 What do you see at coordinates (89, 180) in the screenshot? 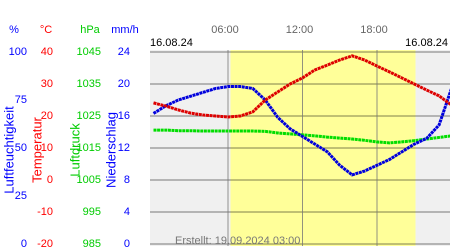
I see `y-tick-label: 1005` at bounding box center [89, 180].